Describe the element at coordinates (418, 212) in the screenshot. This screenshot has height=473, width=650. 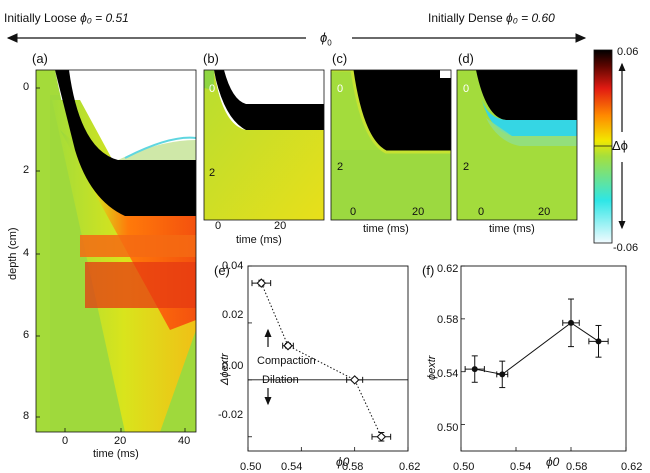
I see `c-time-tick-1: 20` at that location.